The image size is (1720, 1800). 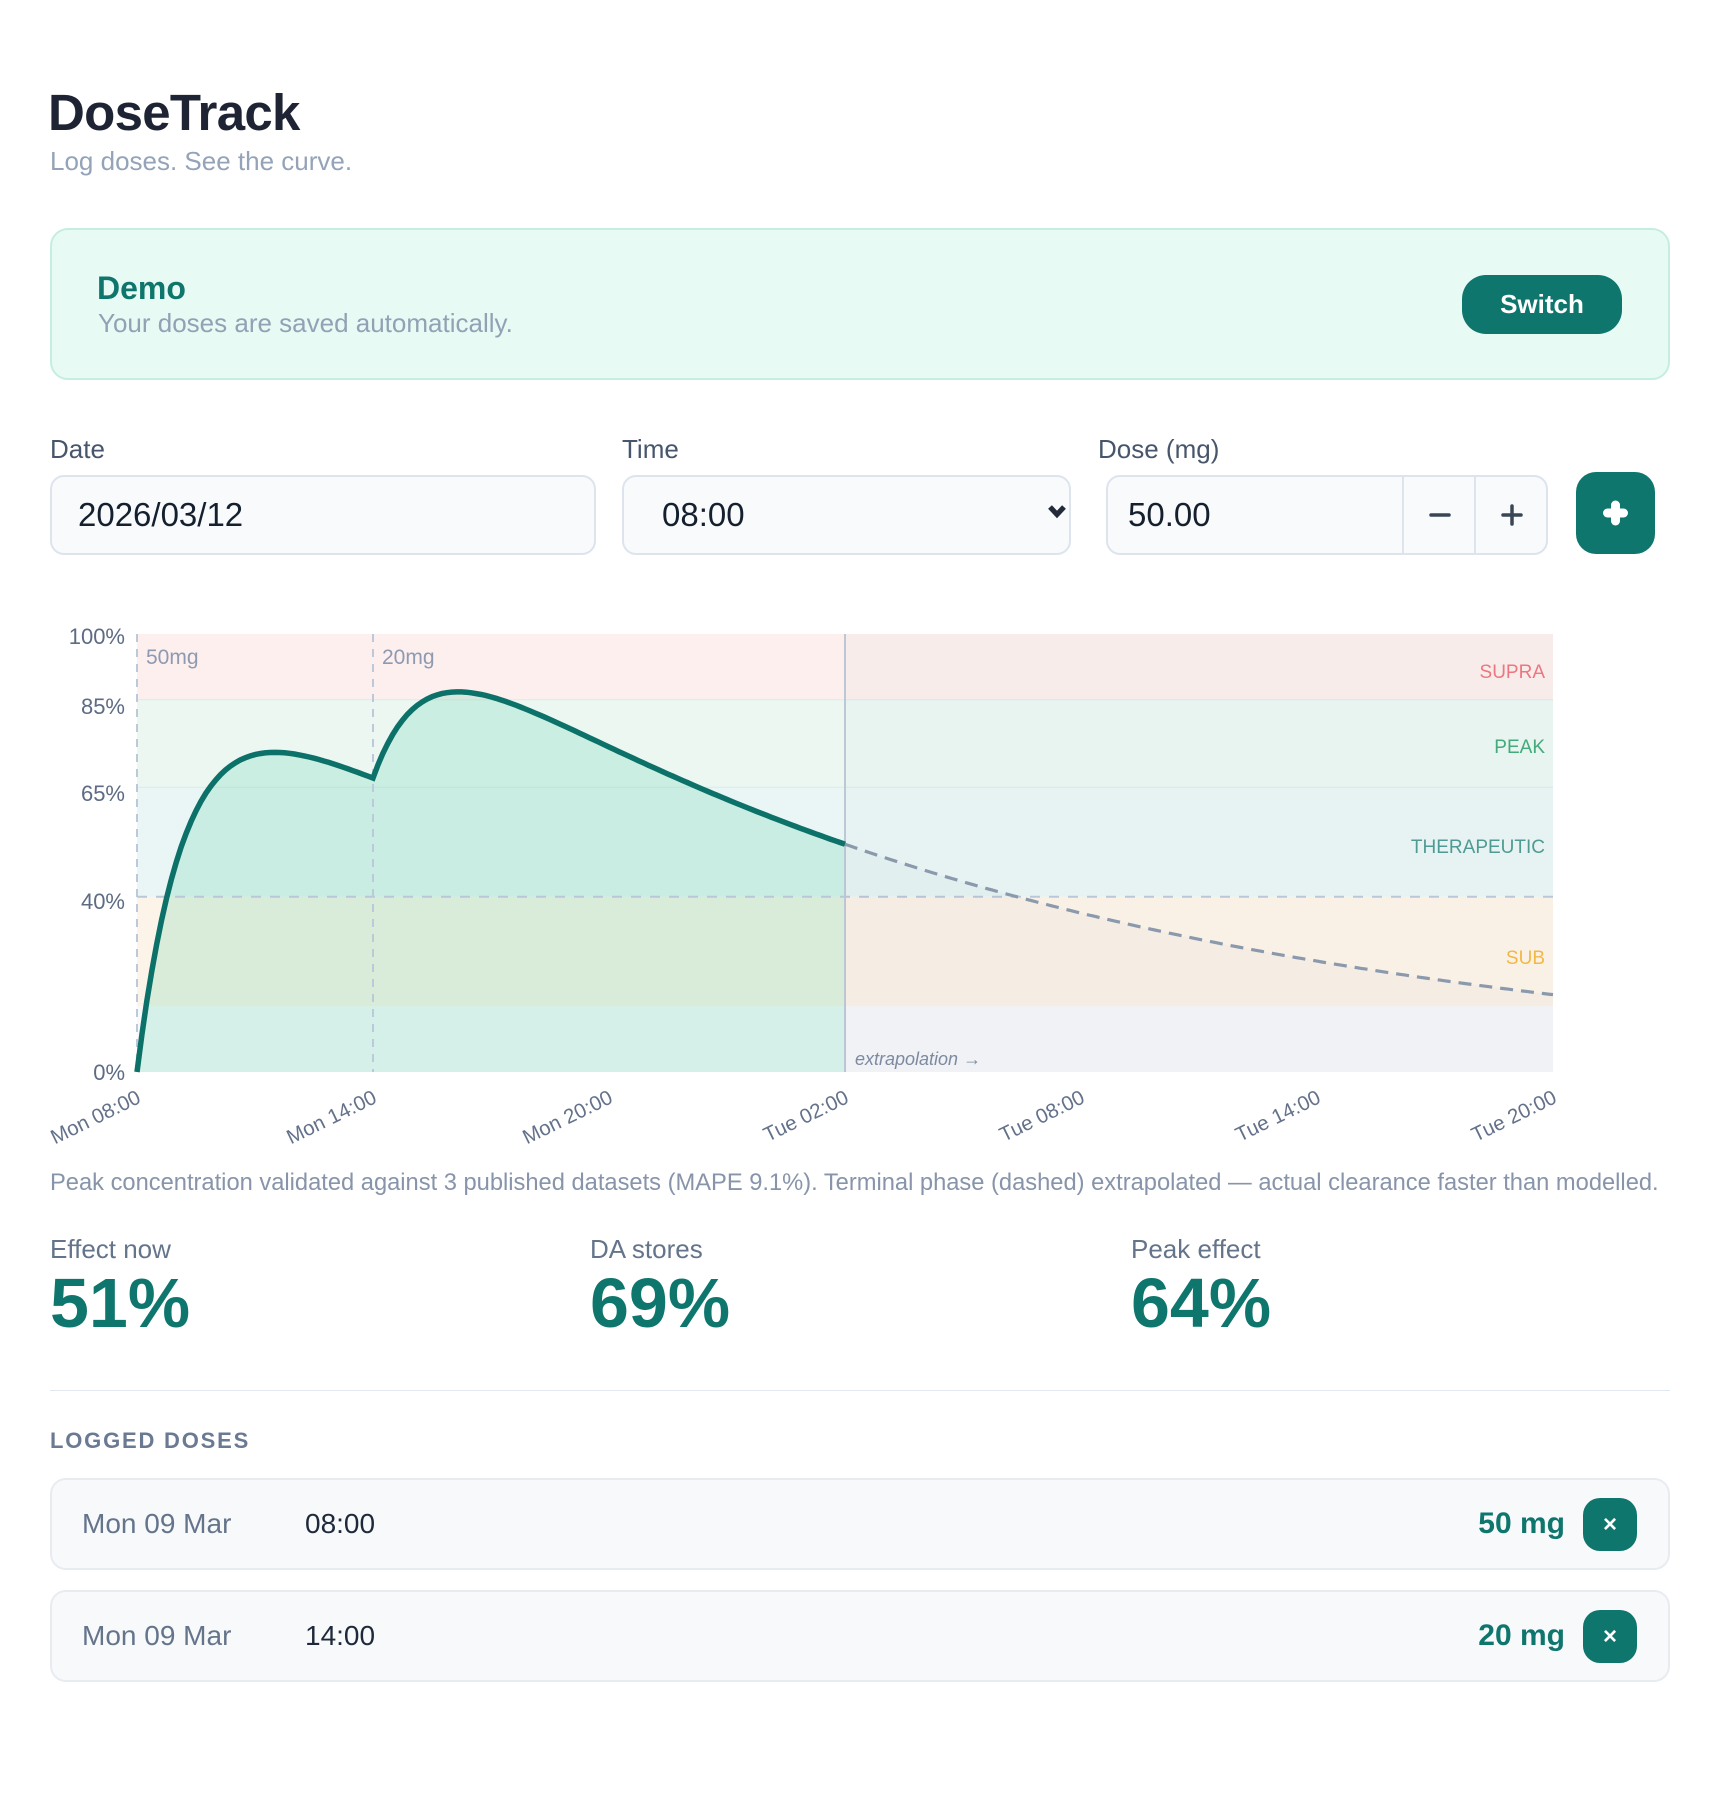 What do you see at coordinates (408, 657) in the screenshot?
I see `svg-text: 20mg` at bounding box center [408, 657].